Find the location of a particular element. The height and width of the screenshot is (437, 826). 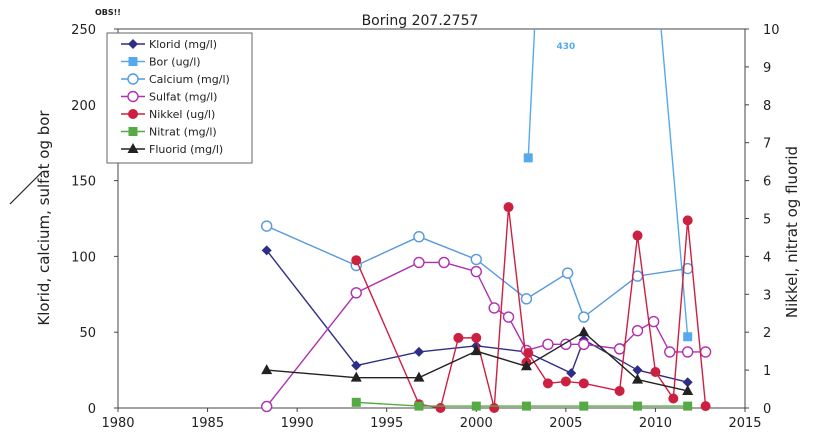

legend-item: Nitrat (mg/l) is located at coordinates (169, 132).